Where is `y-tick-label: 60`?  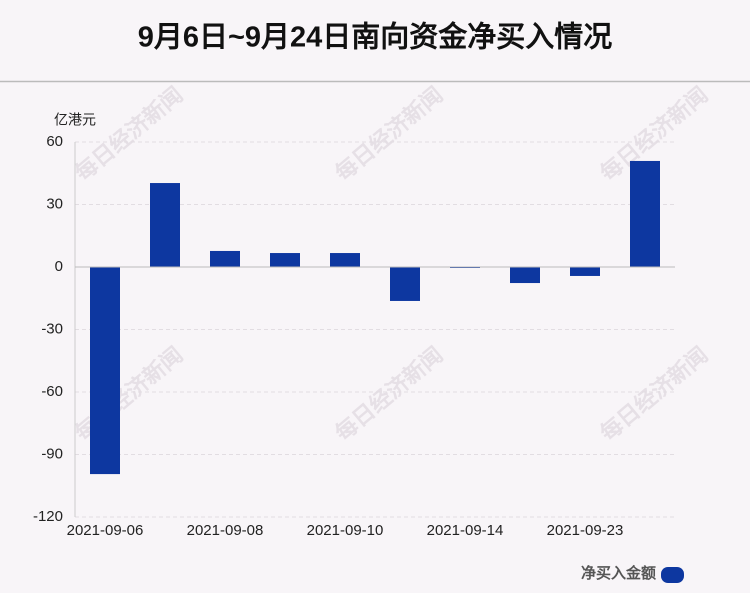 y-tick-label: 60 is located at coordinates (54, 141).